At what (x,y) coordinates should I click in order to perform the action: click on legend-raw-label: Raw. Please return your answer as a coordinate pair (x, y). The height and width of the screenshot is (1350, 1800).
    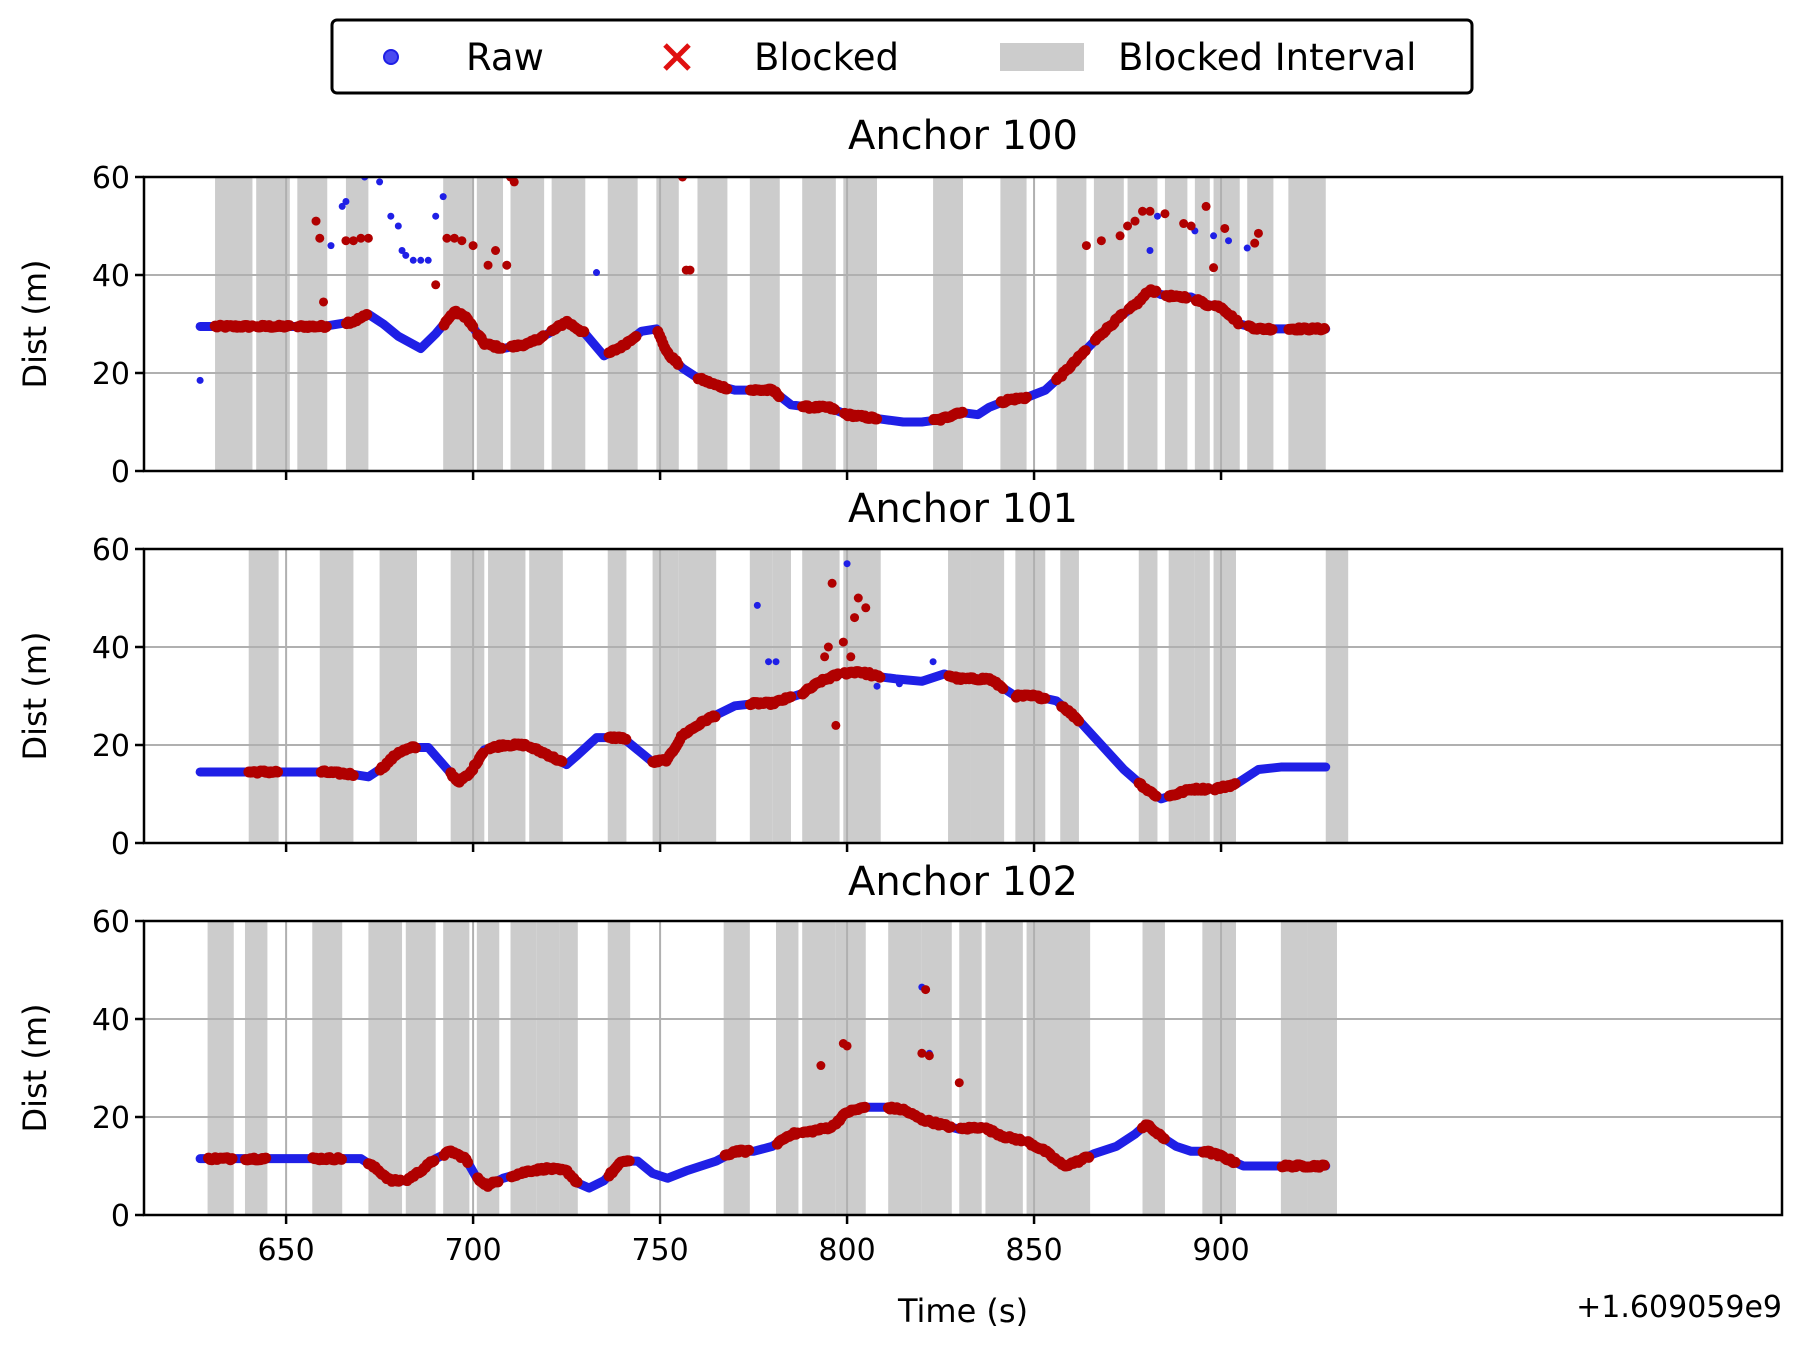
    Looking at the image, I should click on (505, 57).